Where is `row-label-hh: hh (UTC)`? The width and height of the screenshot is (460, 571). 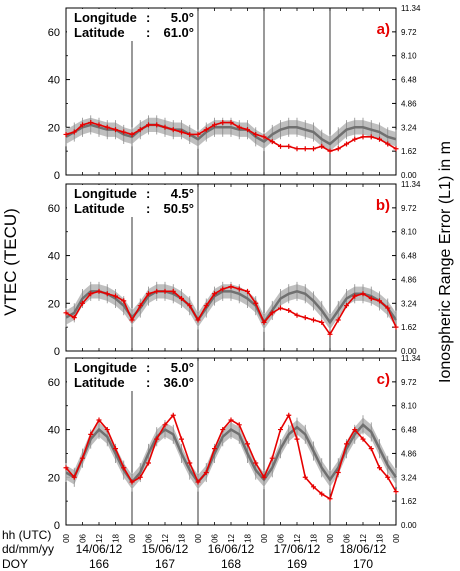 row-label-hh: hh (UTC) is located at coordinates (26, 535).